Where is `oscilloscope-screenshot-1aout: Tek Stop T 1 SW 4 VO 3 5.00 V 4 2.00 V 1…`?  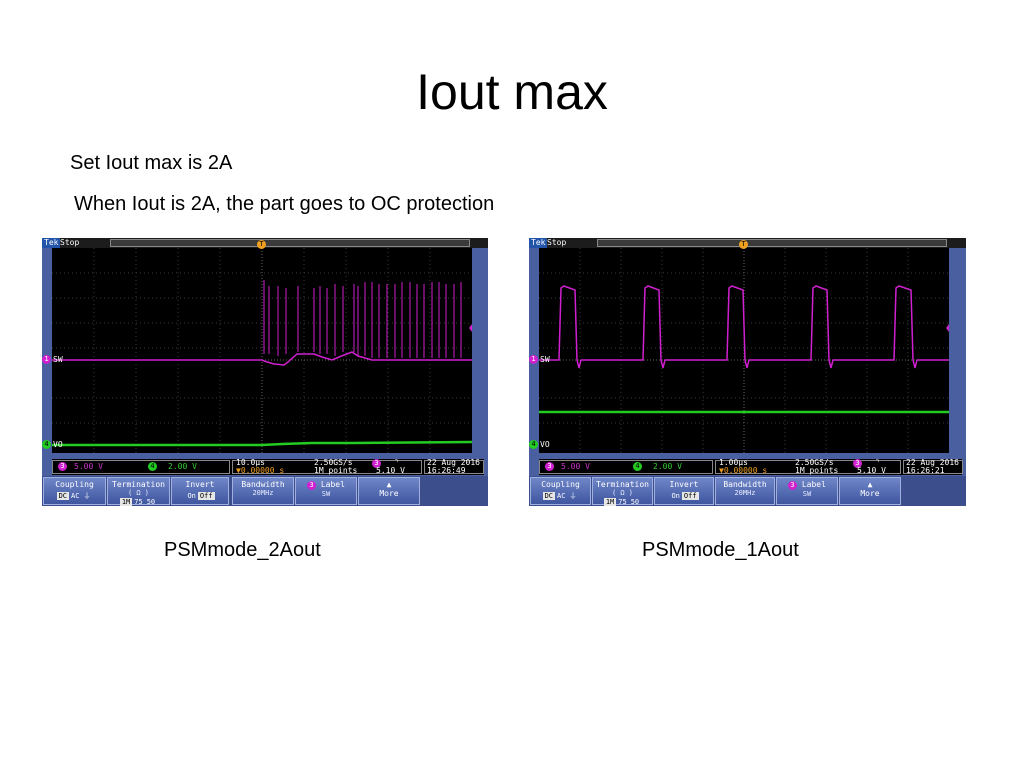
oscilloscope-screenshot-1aout: Tek Stop T 1 SW 4 VO 3 5.00 V 4 2.00 V 1… is located at coordinates (747, 372).